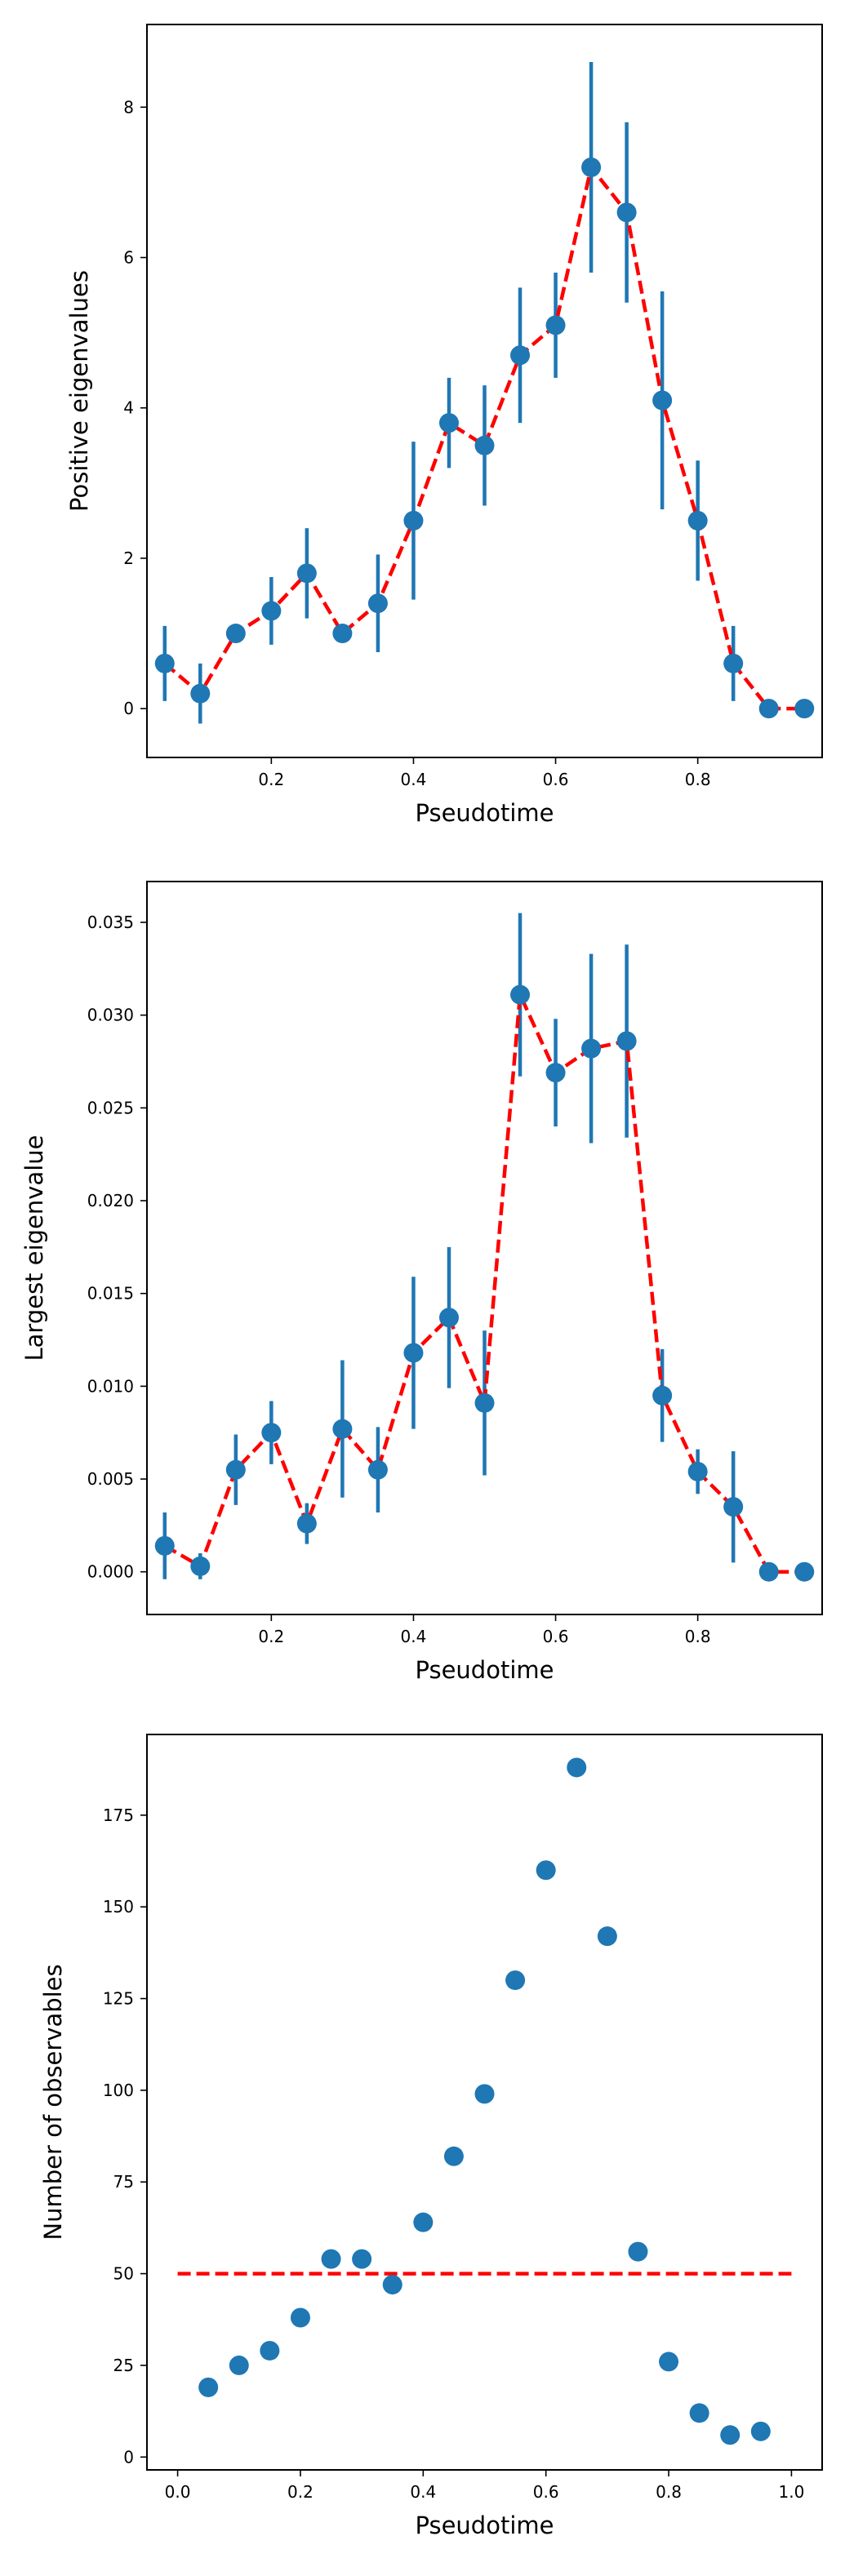 This screenshot has width=845, height=2576. What do you see at coordinates (110, 1107) in the screenshot?
I see `y-tick-label: 0.025` at bounding box center [110, 1107].